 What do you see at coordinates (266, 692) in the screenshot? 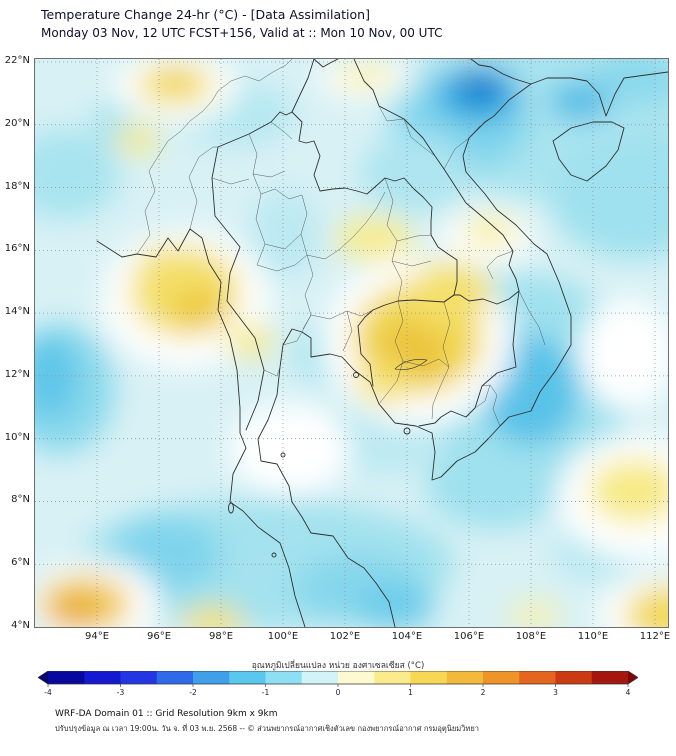
I see `colorbar-tick-label: -1` at bounding box center [266, 692].